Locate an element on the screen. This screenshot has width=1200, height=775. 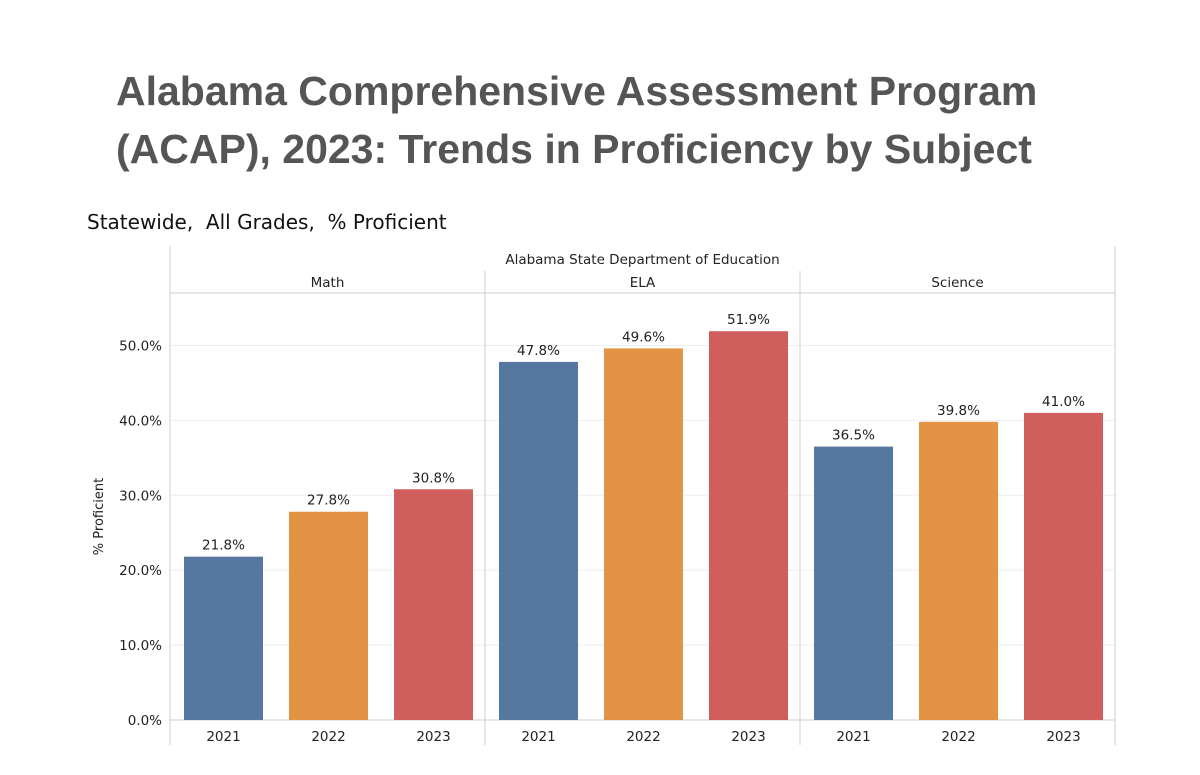
page-title-line-1: Alabama Comprehensive Assessment Program is located at coordinates (577, 91).